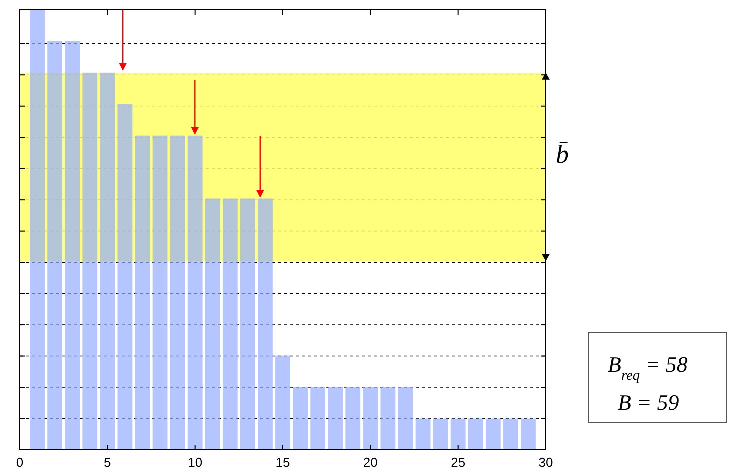 The height and width of the screenshot is (475, 731). What do you see at coordinates (546, 462) in the screenshot?
I see `x-tick-label: 30` at bounding box center [546, 462].